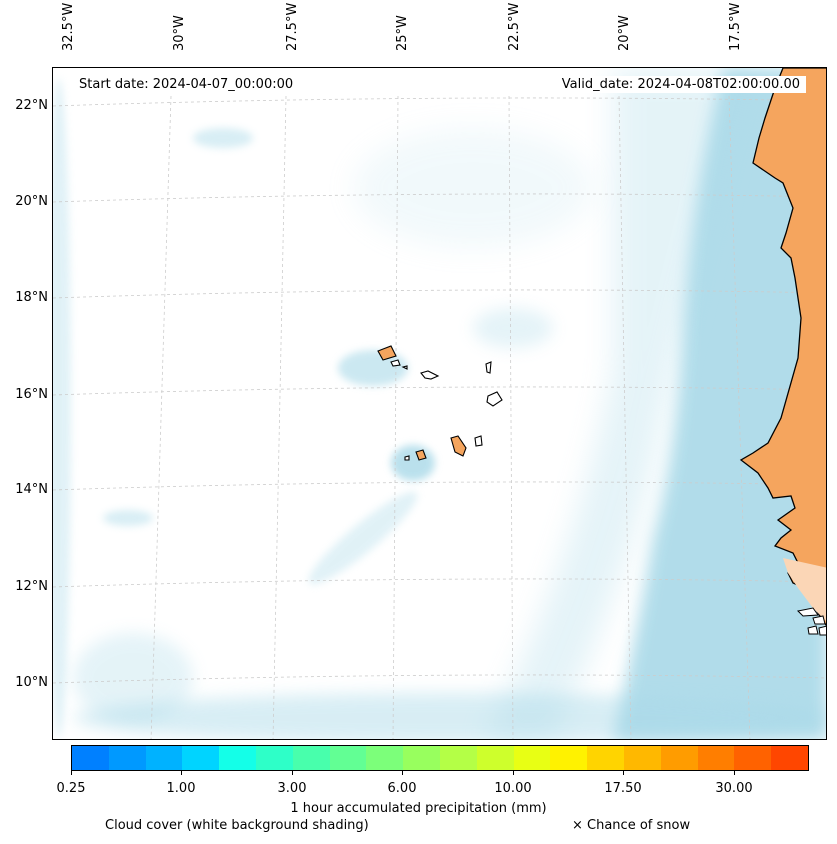  Describe the element at coordinates (404, 367) in the screenshot. I see `island-santa-luzia` at that location.